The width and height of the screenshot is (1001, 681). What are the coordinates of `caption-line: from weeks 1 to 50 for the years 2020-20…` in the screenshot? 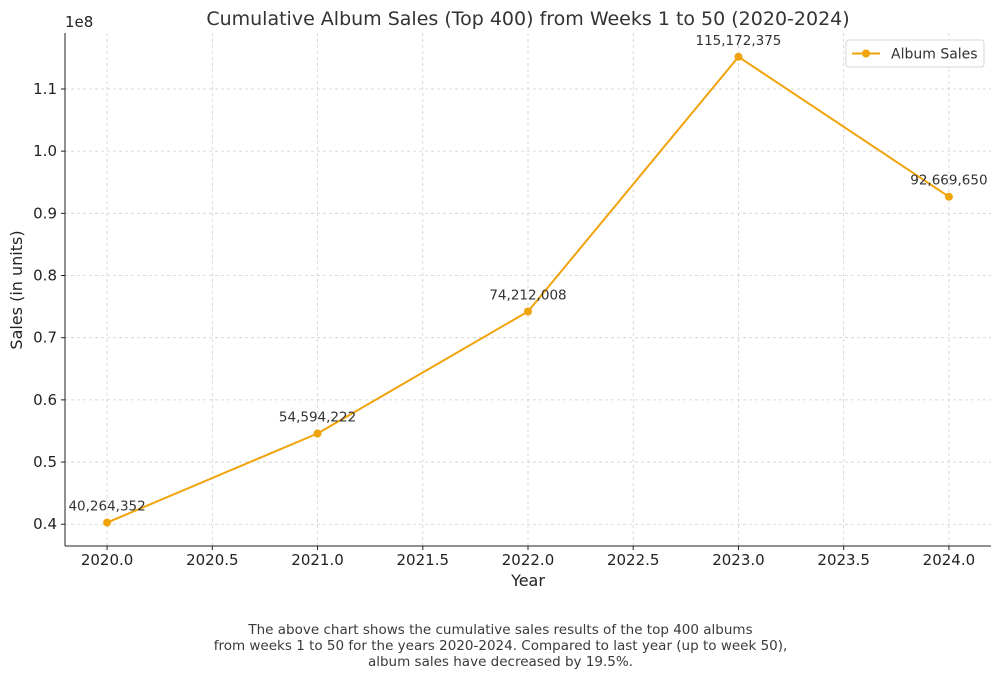 It's located at (500, 646).